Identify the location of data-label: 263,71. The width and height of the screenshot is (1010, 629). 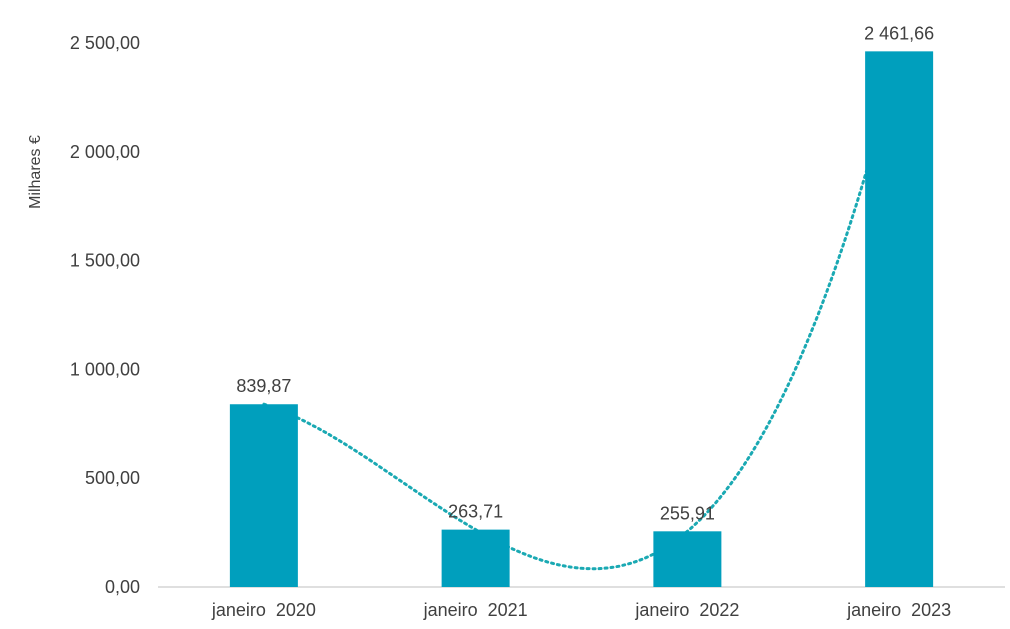
(475, 512).